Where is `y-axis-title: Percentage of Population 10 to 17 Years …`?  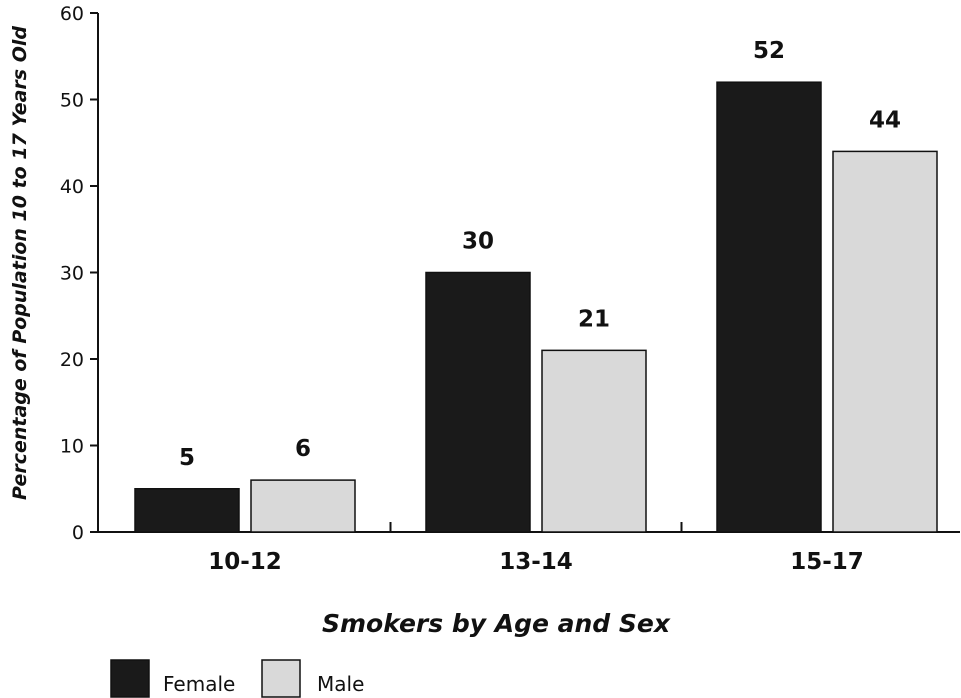 y-axis-title: Percentage of Population 10 to 17 Years … is located at coordinates (20, 263).